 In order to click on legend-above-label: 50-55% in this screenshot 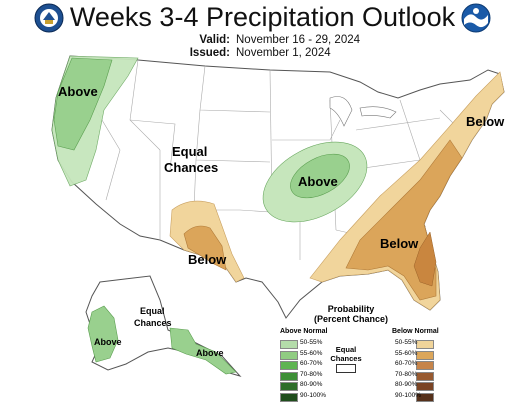, I will do `click(311, 342)`.